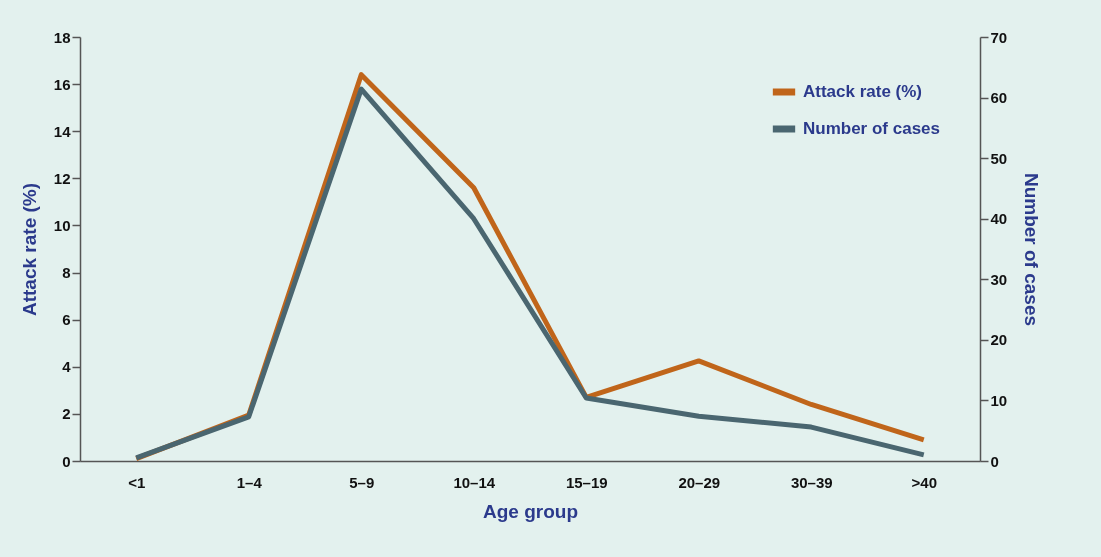 The height and width of the screenshot is (557, 1101). Describe the element at coordinates (999, 279) in the screenshot. I see `y2-tick-label: 30` at that location.